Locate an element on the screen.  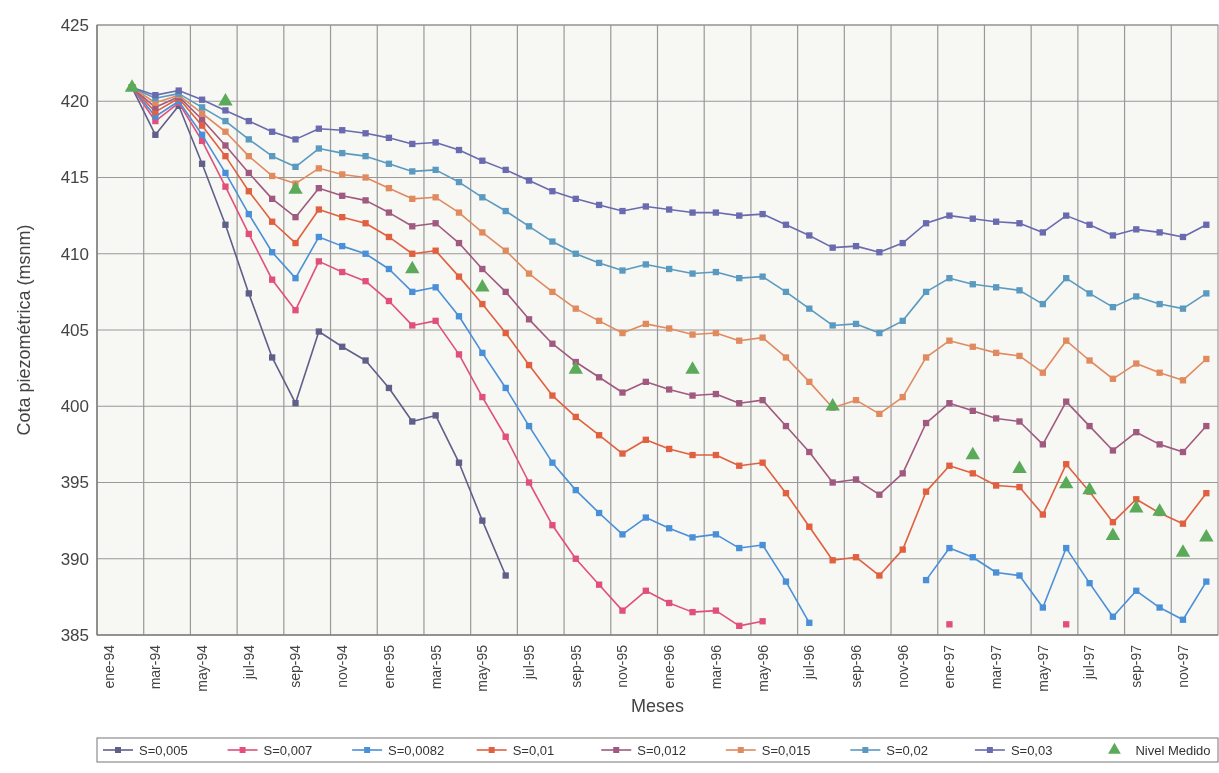
x-tick-label: ene-94 is located at coordinates (108, 666).